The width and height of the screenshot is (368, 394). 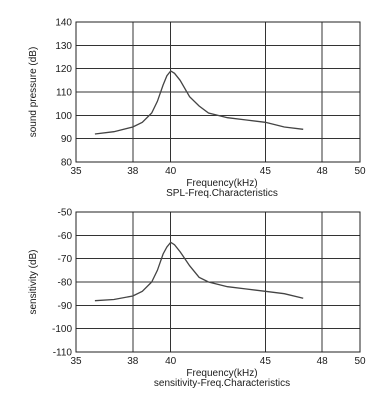 What do you see at coordinates (222, 383) in the screenshot?
I see `chart-caption: sensitivity-Freq.Characteristics` at bounding box center [222, 383].